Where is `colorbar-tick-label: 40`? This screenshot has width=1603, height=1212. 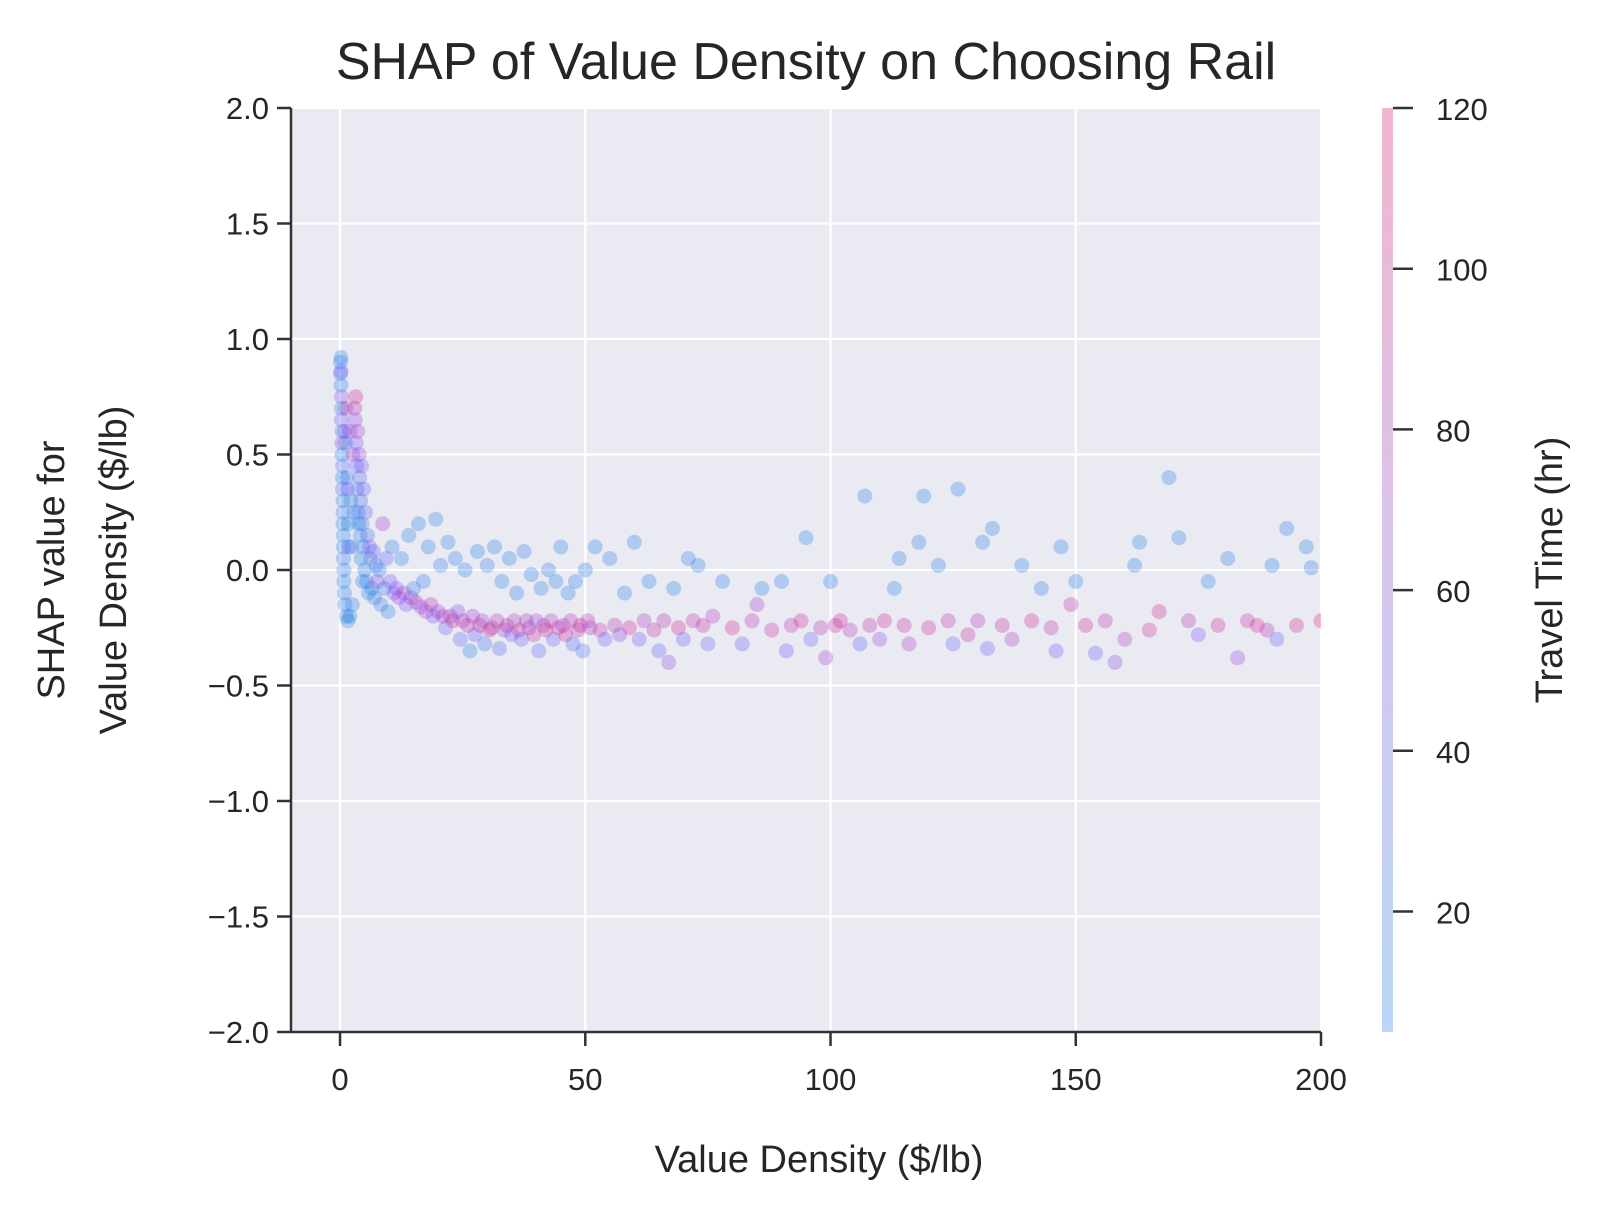 colorbar-tick-label: 40 is located at coordinates (1453, 752).